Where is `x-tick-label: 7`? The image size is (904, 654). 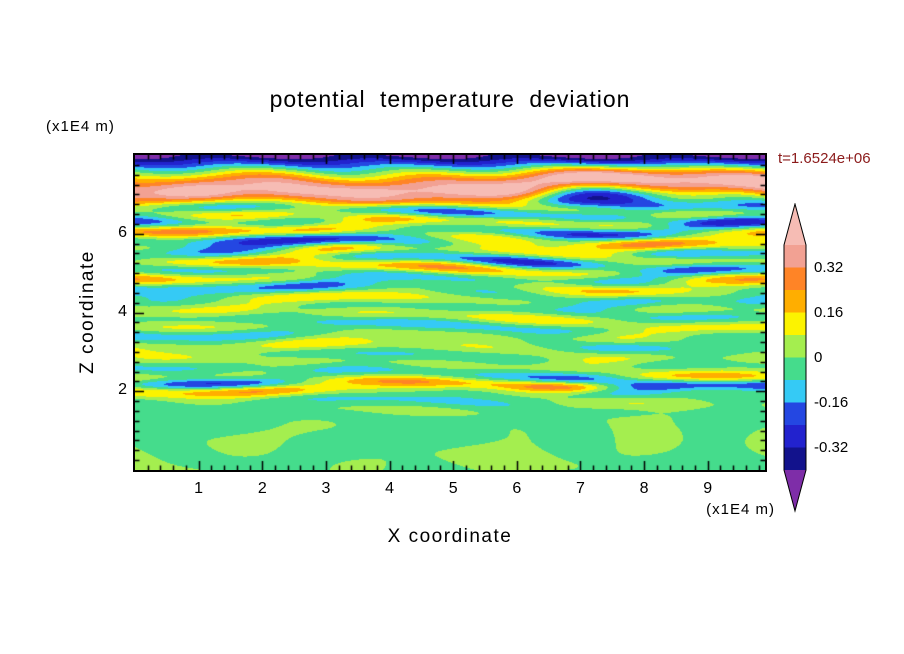 x-tick-label: 7 is located at coordinates (580, 488).